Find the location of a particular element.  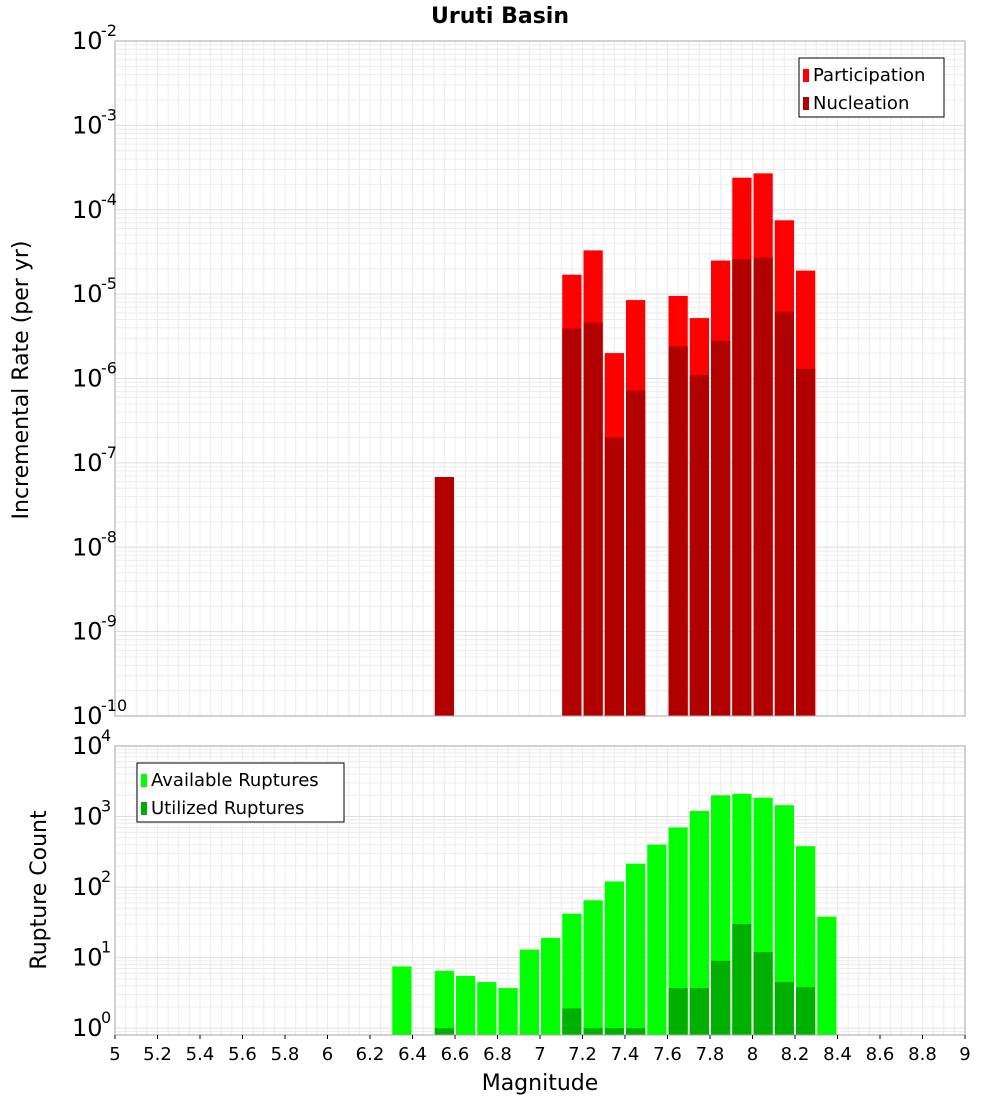

y-tick-label: 10¹ is located at coordinates (91, 955).